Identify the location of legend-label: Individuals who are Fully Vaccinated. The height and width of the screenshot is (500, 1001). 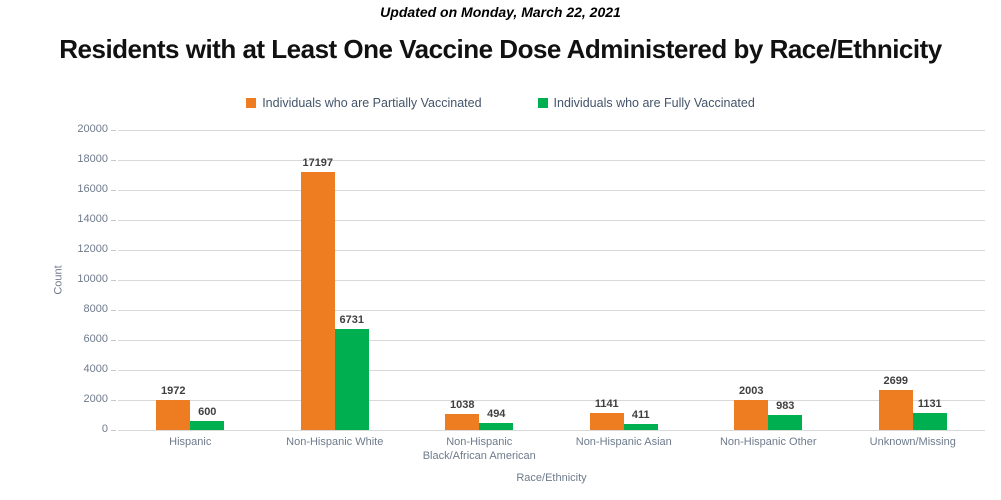
(654, 103).